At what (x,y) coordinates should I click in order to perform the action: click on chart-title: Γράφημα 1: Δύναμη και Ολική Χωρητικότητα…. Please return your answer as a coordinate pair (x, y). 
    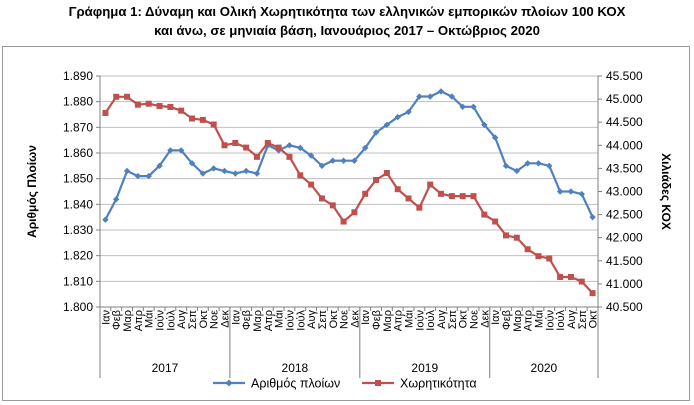
    Looking at the image, I should click on (347, 21).